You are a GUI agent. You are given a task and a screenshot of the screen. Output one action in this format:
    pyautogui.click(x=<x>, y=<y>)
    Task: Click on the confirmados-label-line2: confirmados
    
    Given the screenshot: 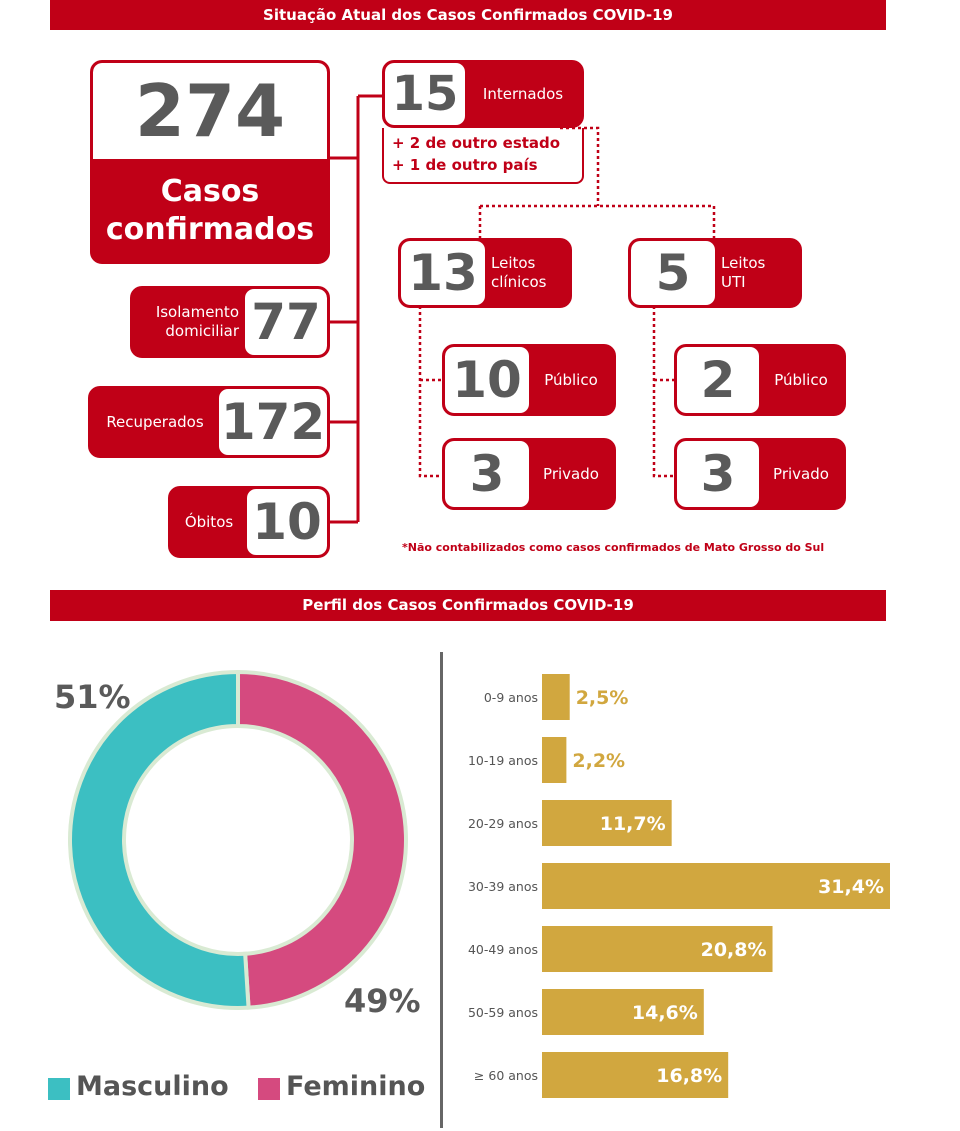 What is the action you would take?
    pyautogui.click(x=210, y=229)
    